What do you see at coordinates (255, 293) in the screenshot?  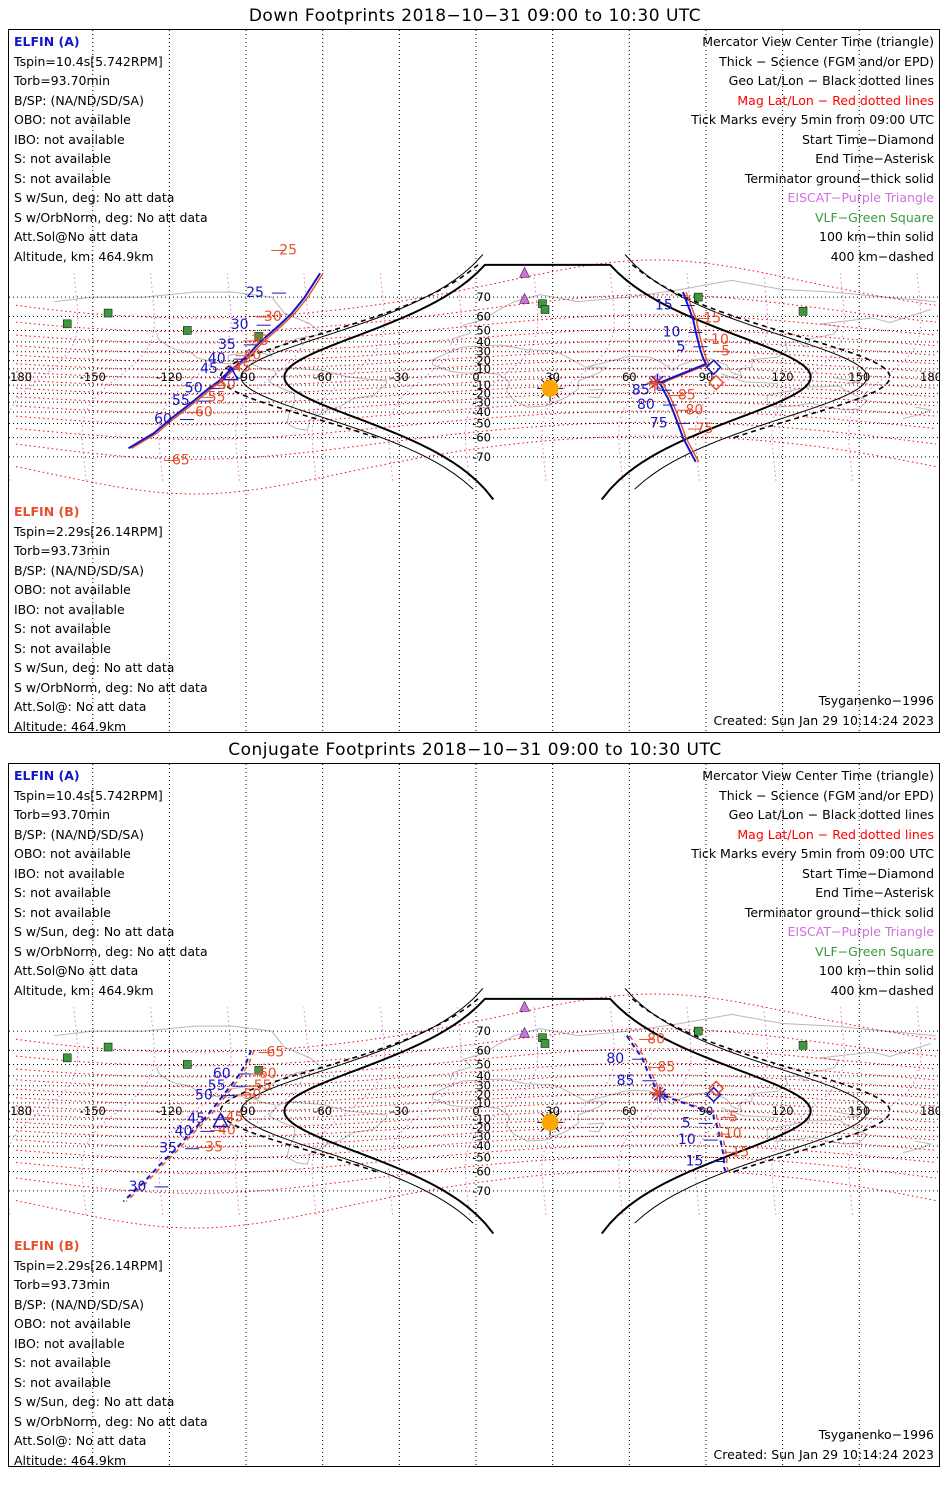 I see `tick-label: 25` at bounding box center [255, 293].